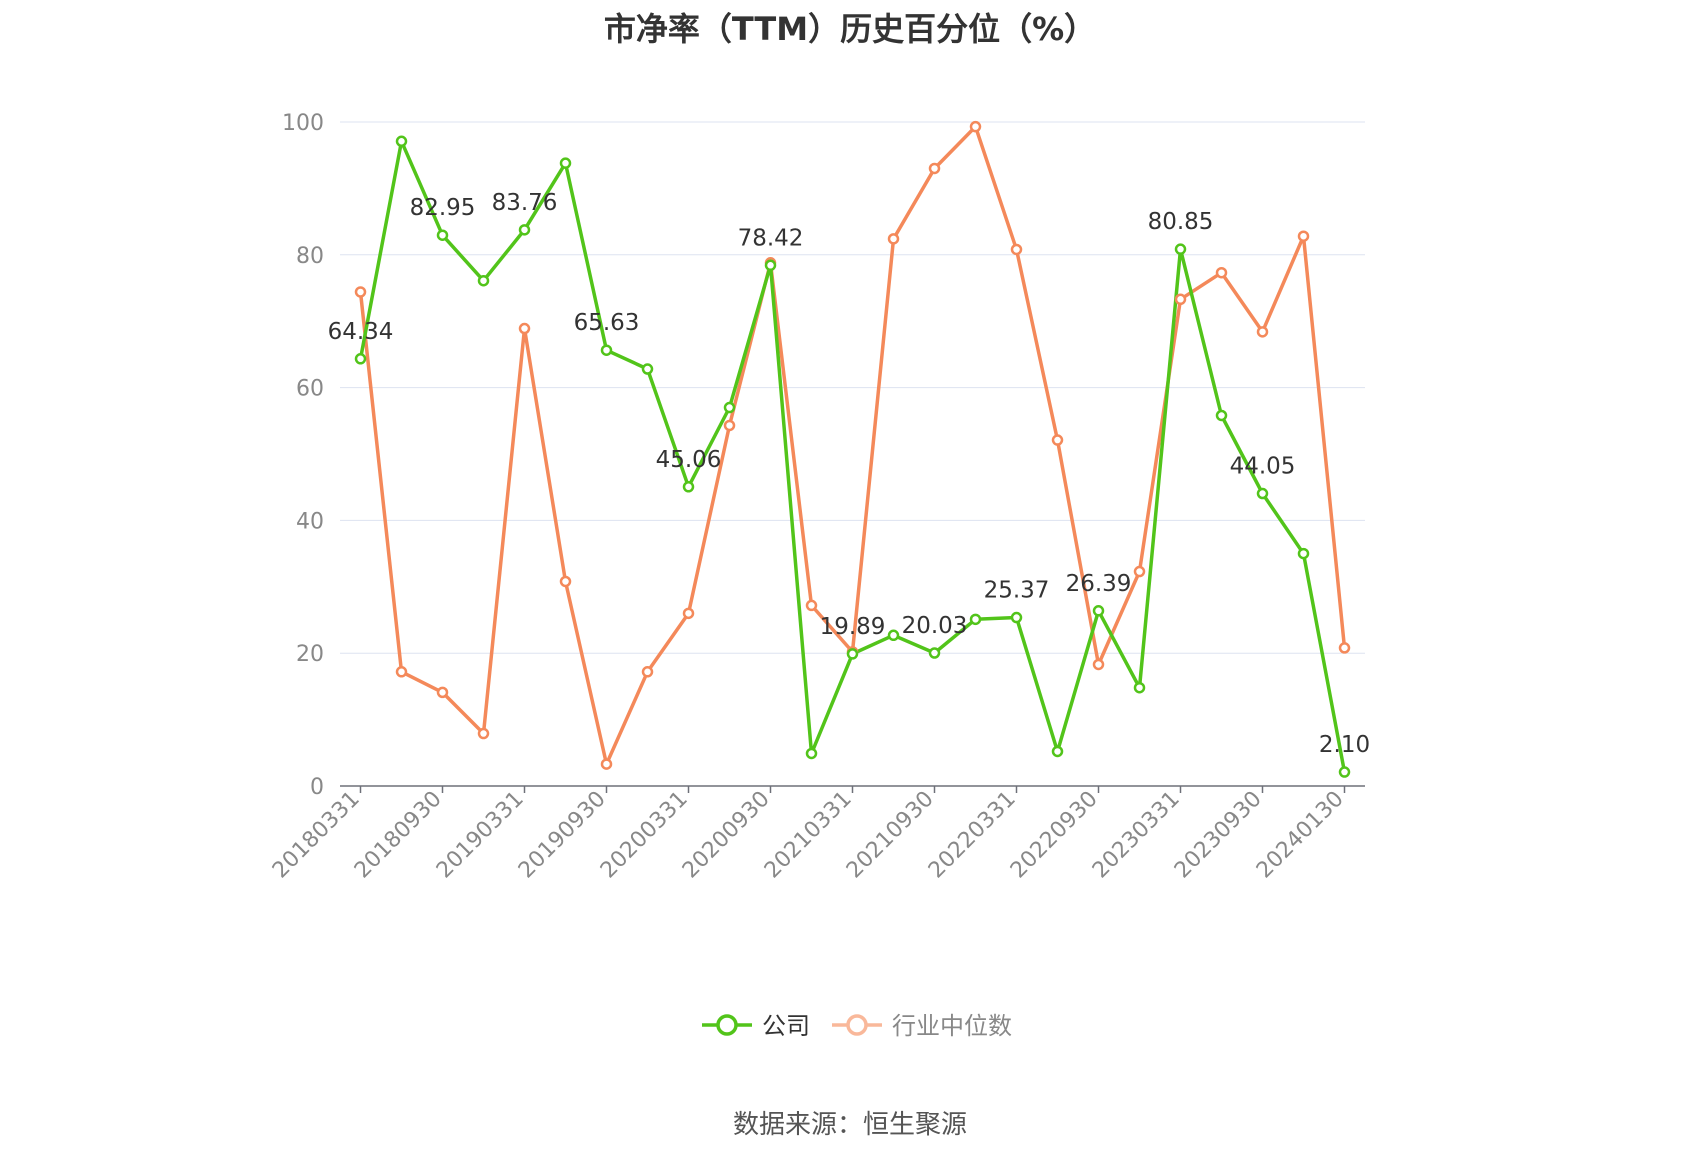 Image resolution: width=1700 pixels, height=1150 pixels. I want to click on data-label: 25.37, so click(1017, 591).